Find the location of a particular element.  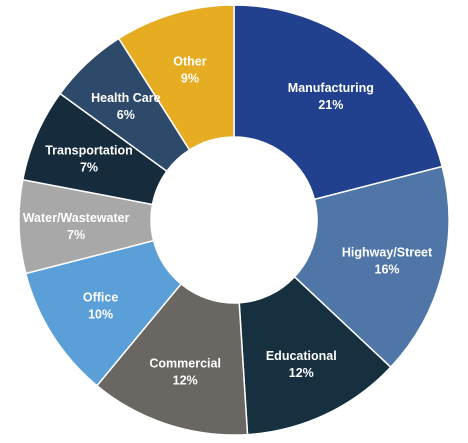

slice-value-other: 9% is located at coordinates (190, 78).